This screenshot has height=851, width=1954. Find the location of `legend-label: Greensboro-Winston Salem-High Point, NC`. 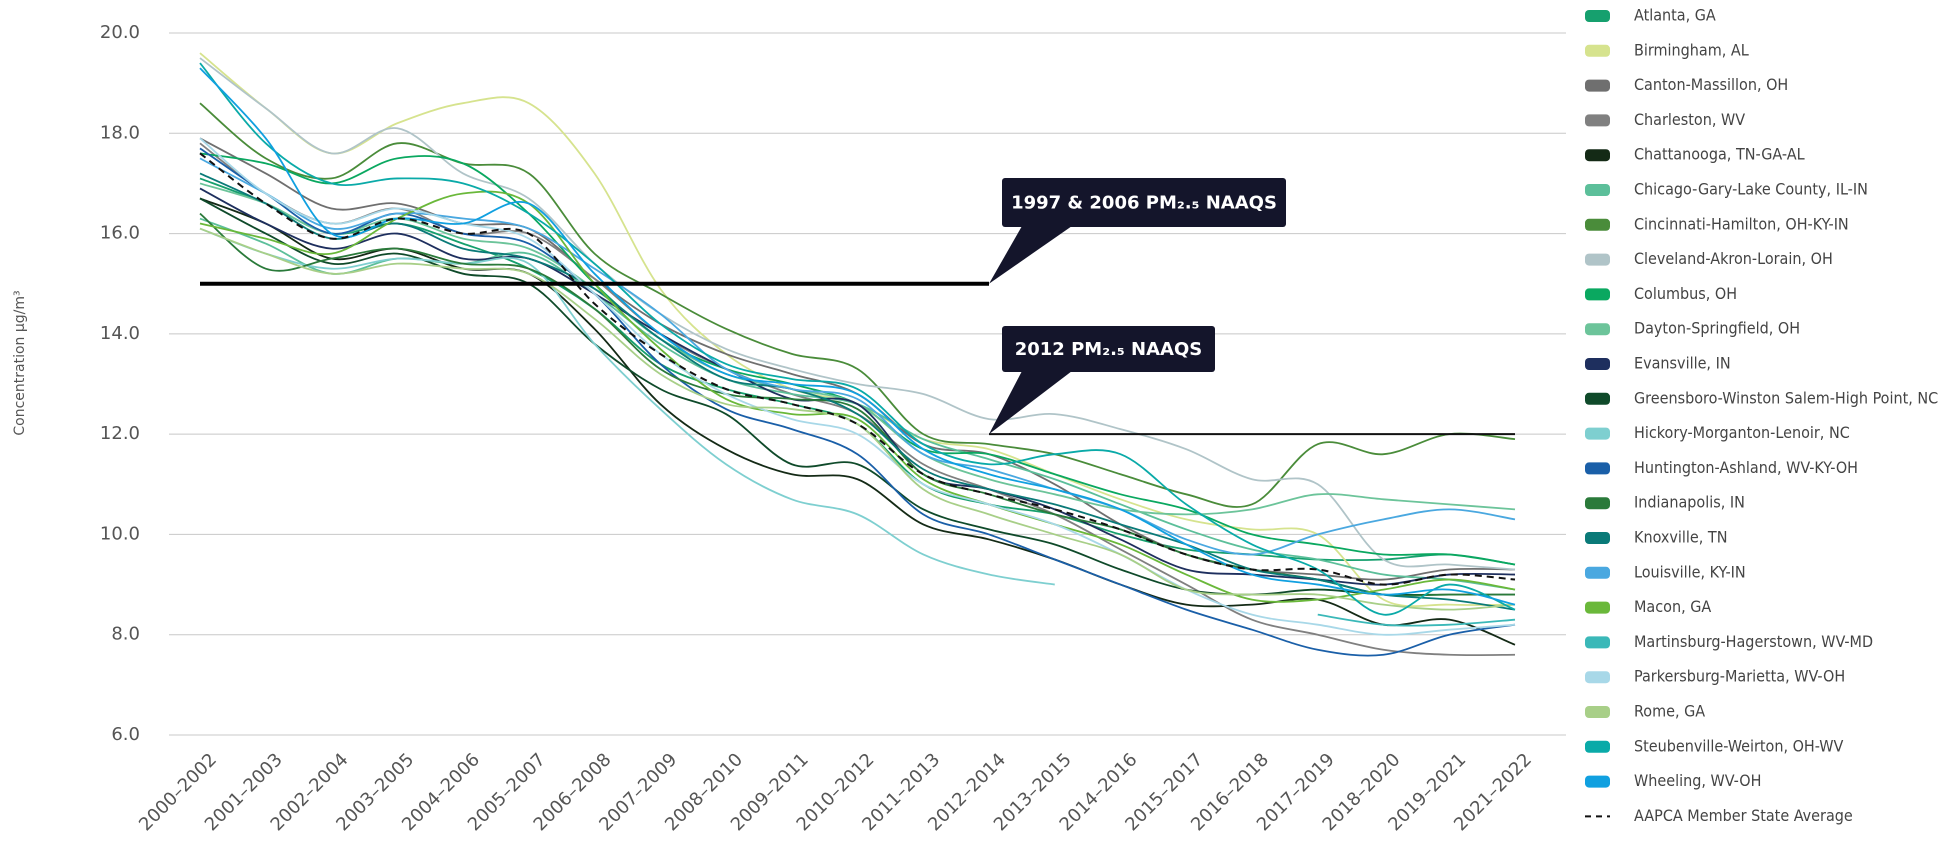

legend-label: Greensboro-Winston Salem-High Point, NC is located at coordinates (1786, 397).